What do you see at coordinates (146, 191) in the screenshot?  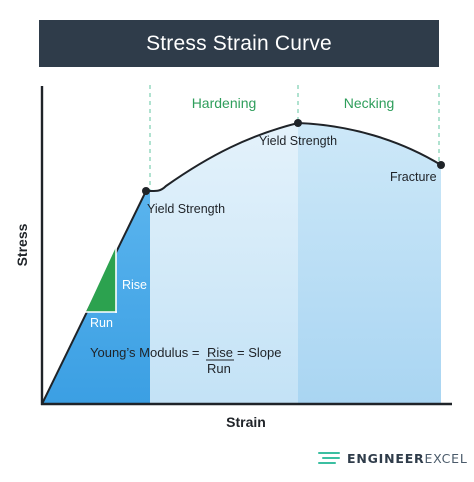 I see `yield-point-lower-marker` at bounding box center [146, 191].